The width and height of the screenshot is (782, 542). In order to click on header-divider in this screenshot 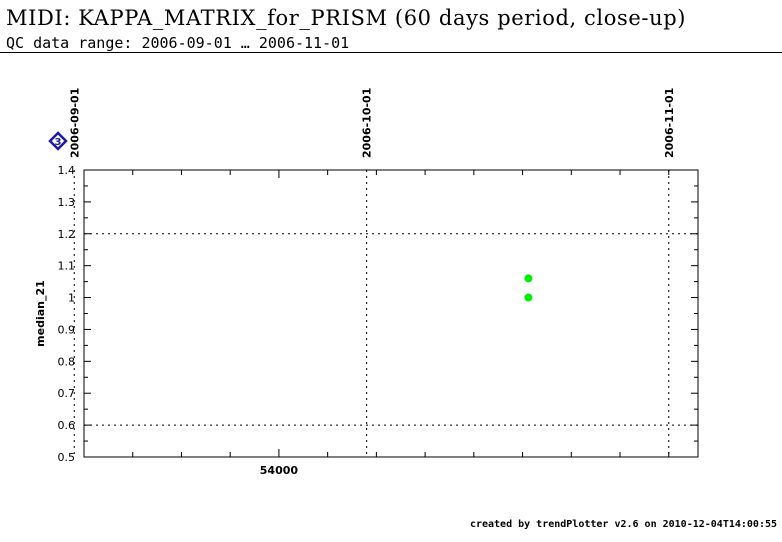, I will do `click(391, 52)`.